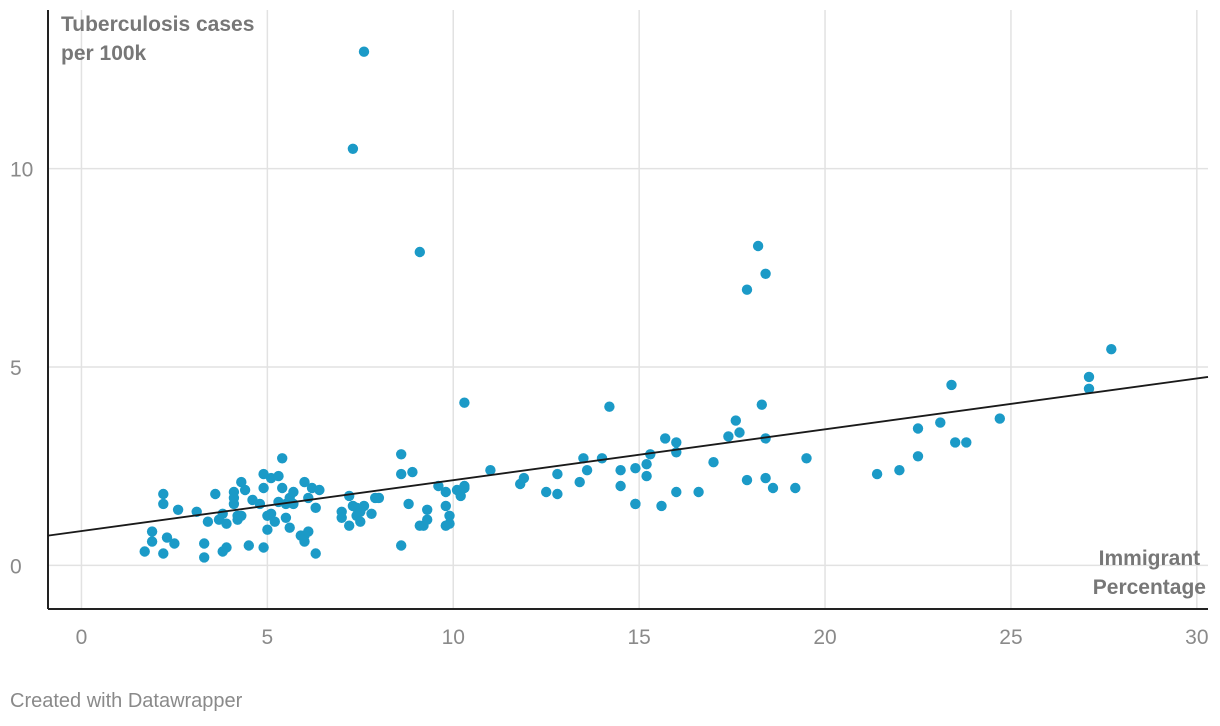 This screenshot has height=726, width=1220. What do you see at coordinates (82, 637) in the screenshot?
I see `x-tick-label: 0` at bounding box center [82, 637].